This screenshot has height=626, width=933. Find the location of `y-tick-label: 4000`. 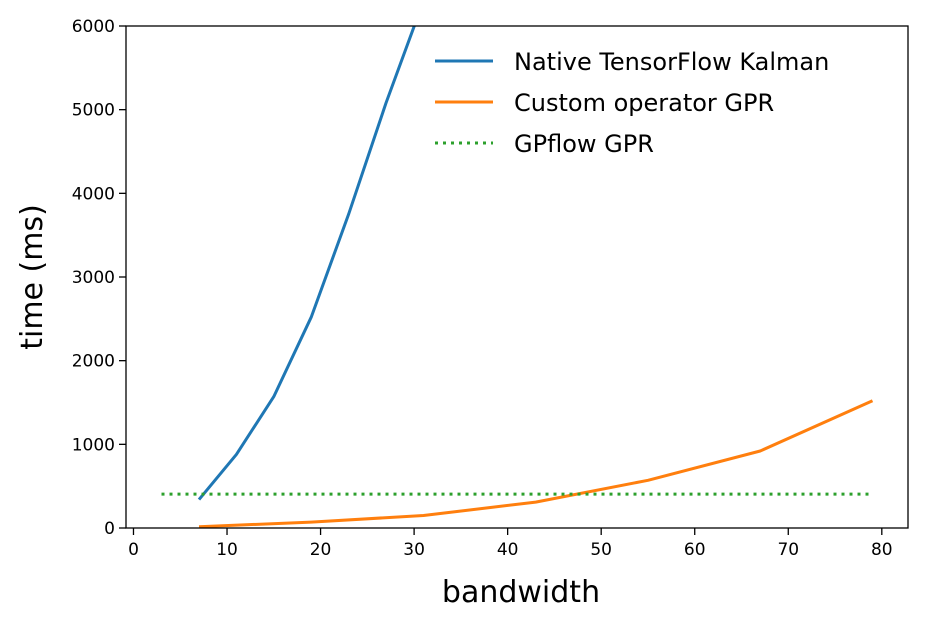

y-tick-label: 4000 is located at coordinates (93, 194).